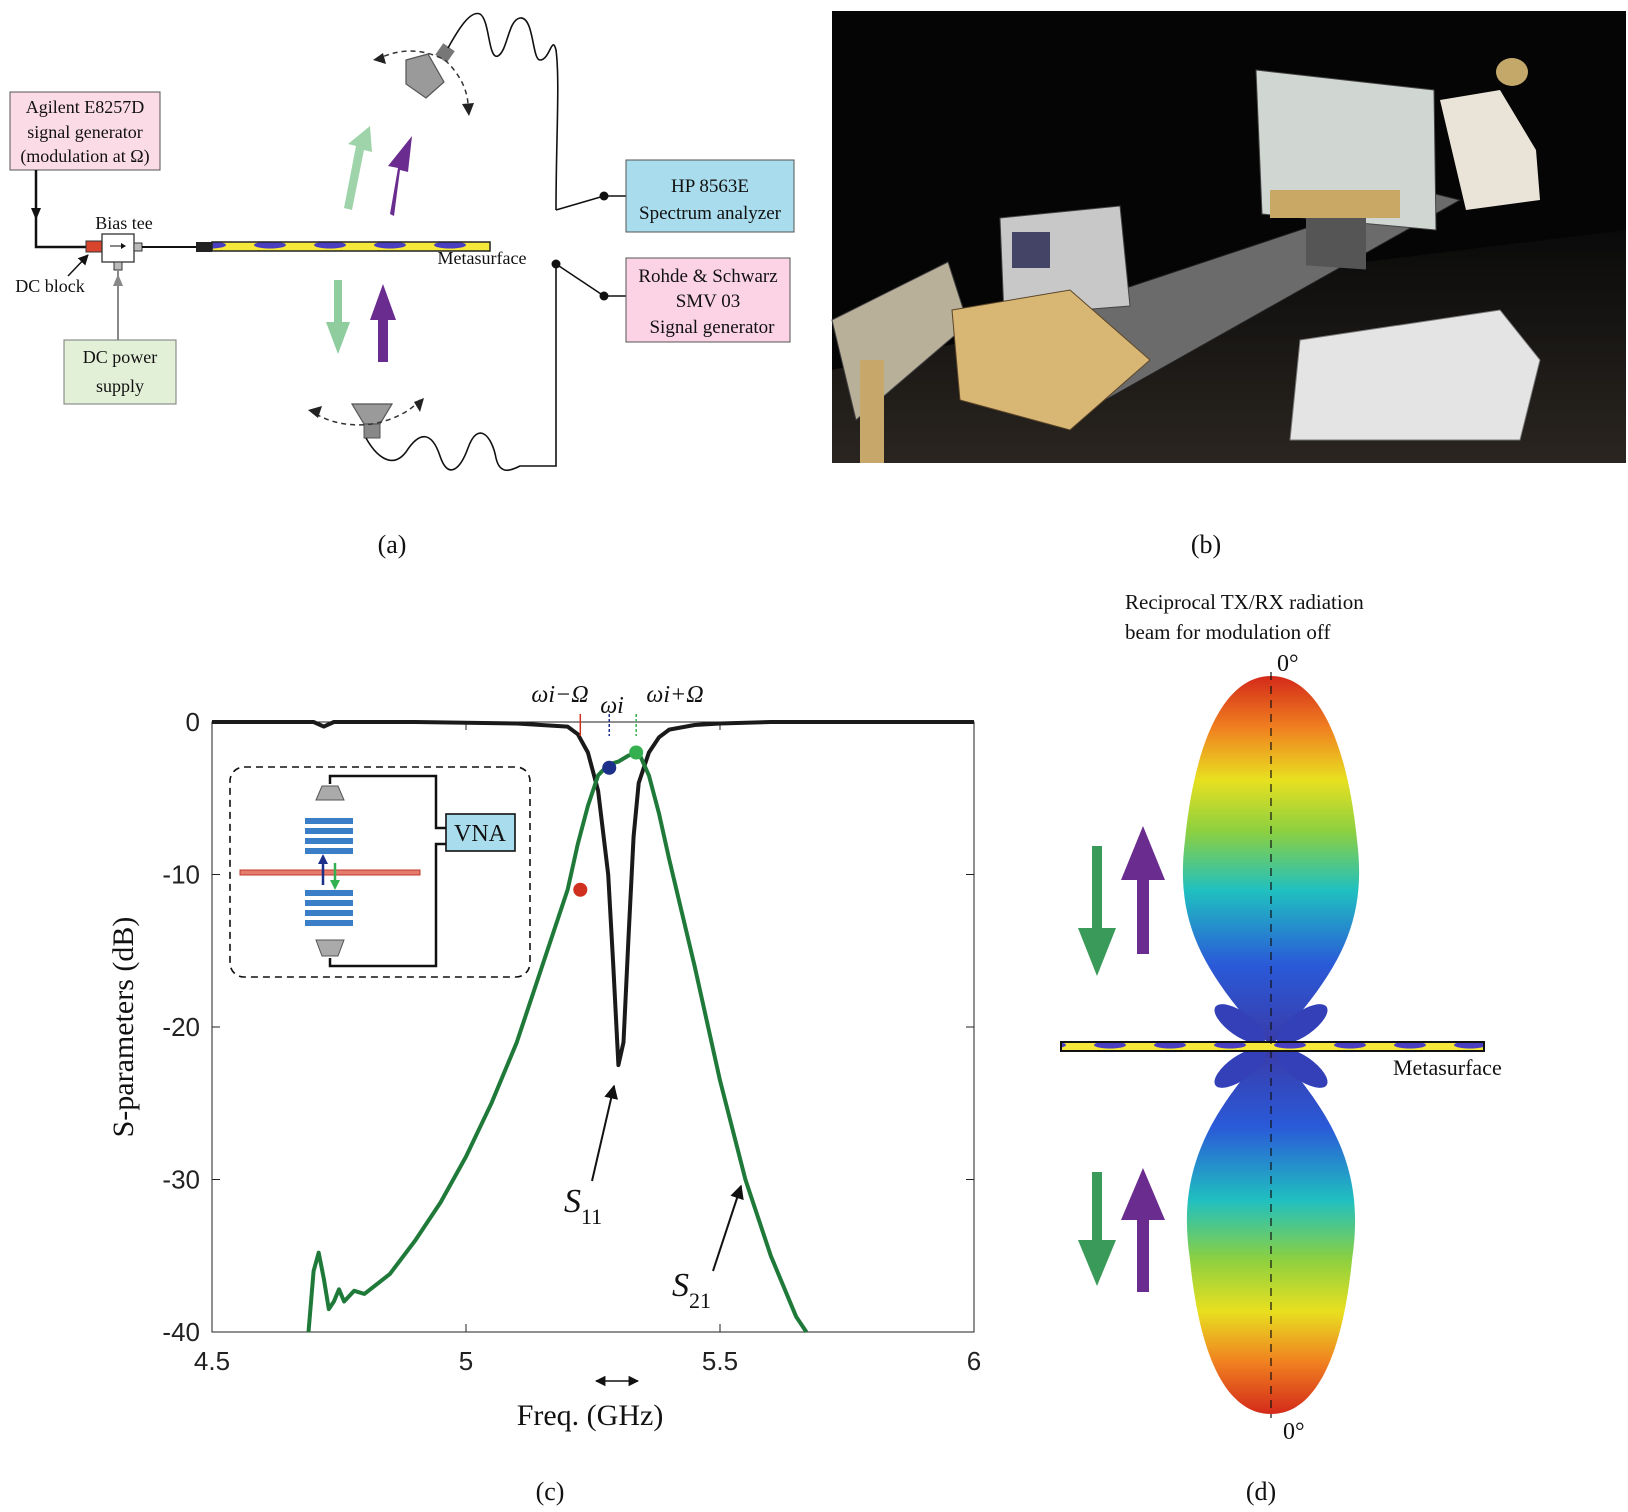  Describe the element at coordinates (1206, 544) in the screenshot. I see `panel-label-b: (b)` at that location.